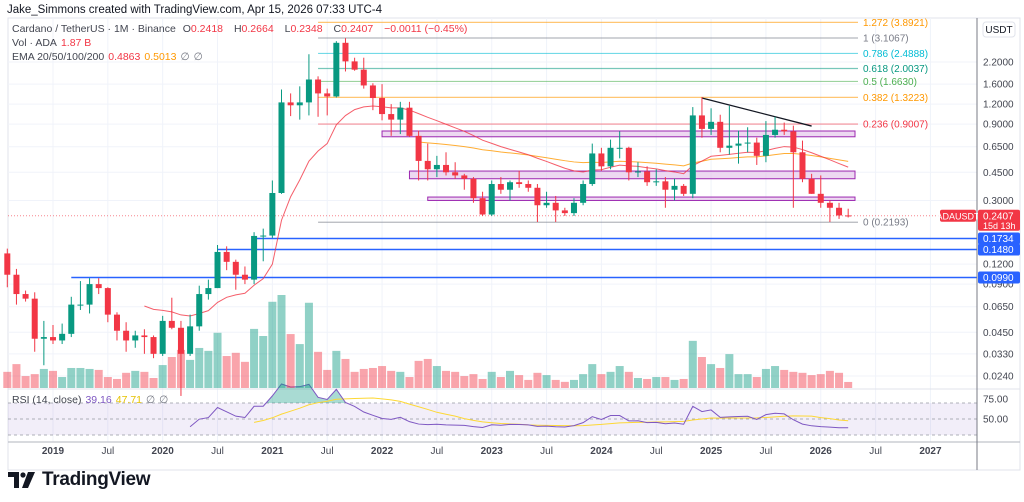  What do you see at coordinates (79, 480) in the screenshot?
I see `tradingview-logo: TradingView` at bounding box center [79, 480].